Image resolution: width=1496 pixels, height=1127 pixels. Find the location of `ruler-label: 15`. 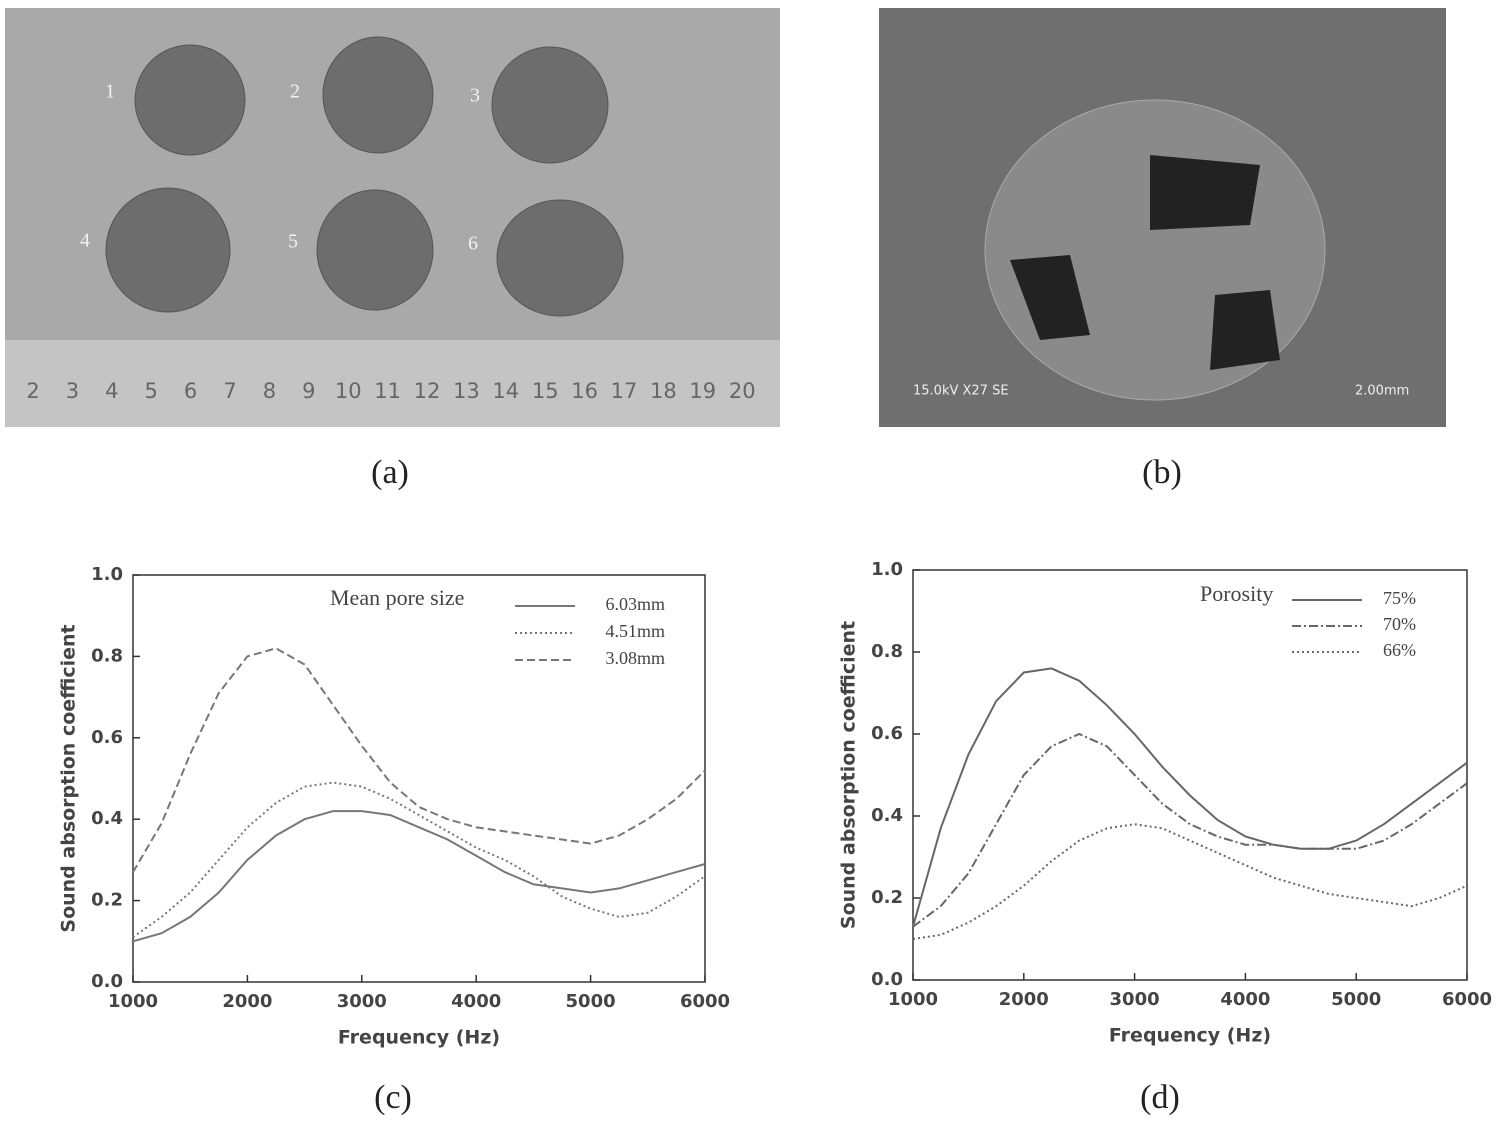

ruler-label: 15 is located at coordinates (545, 391).